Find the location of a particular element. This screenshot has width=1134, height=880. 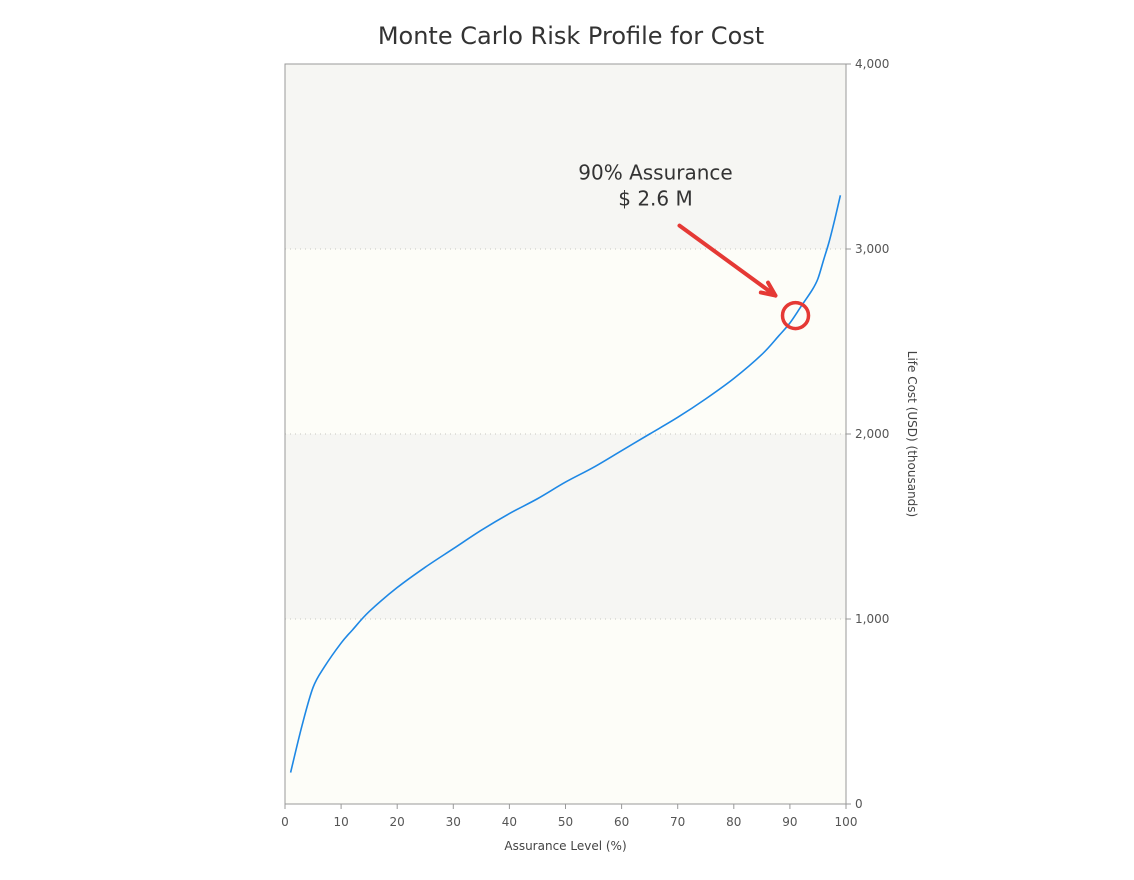

x-axis: 0 10 20 30 40 50 60 70 80 90 100 is located at coordinates (569, 816).